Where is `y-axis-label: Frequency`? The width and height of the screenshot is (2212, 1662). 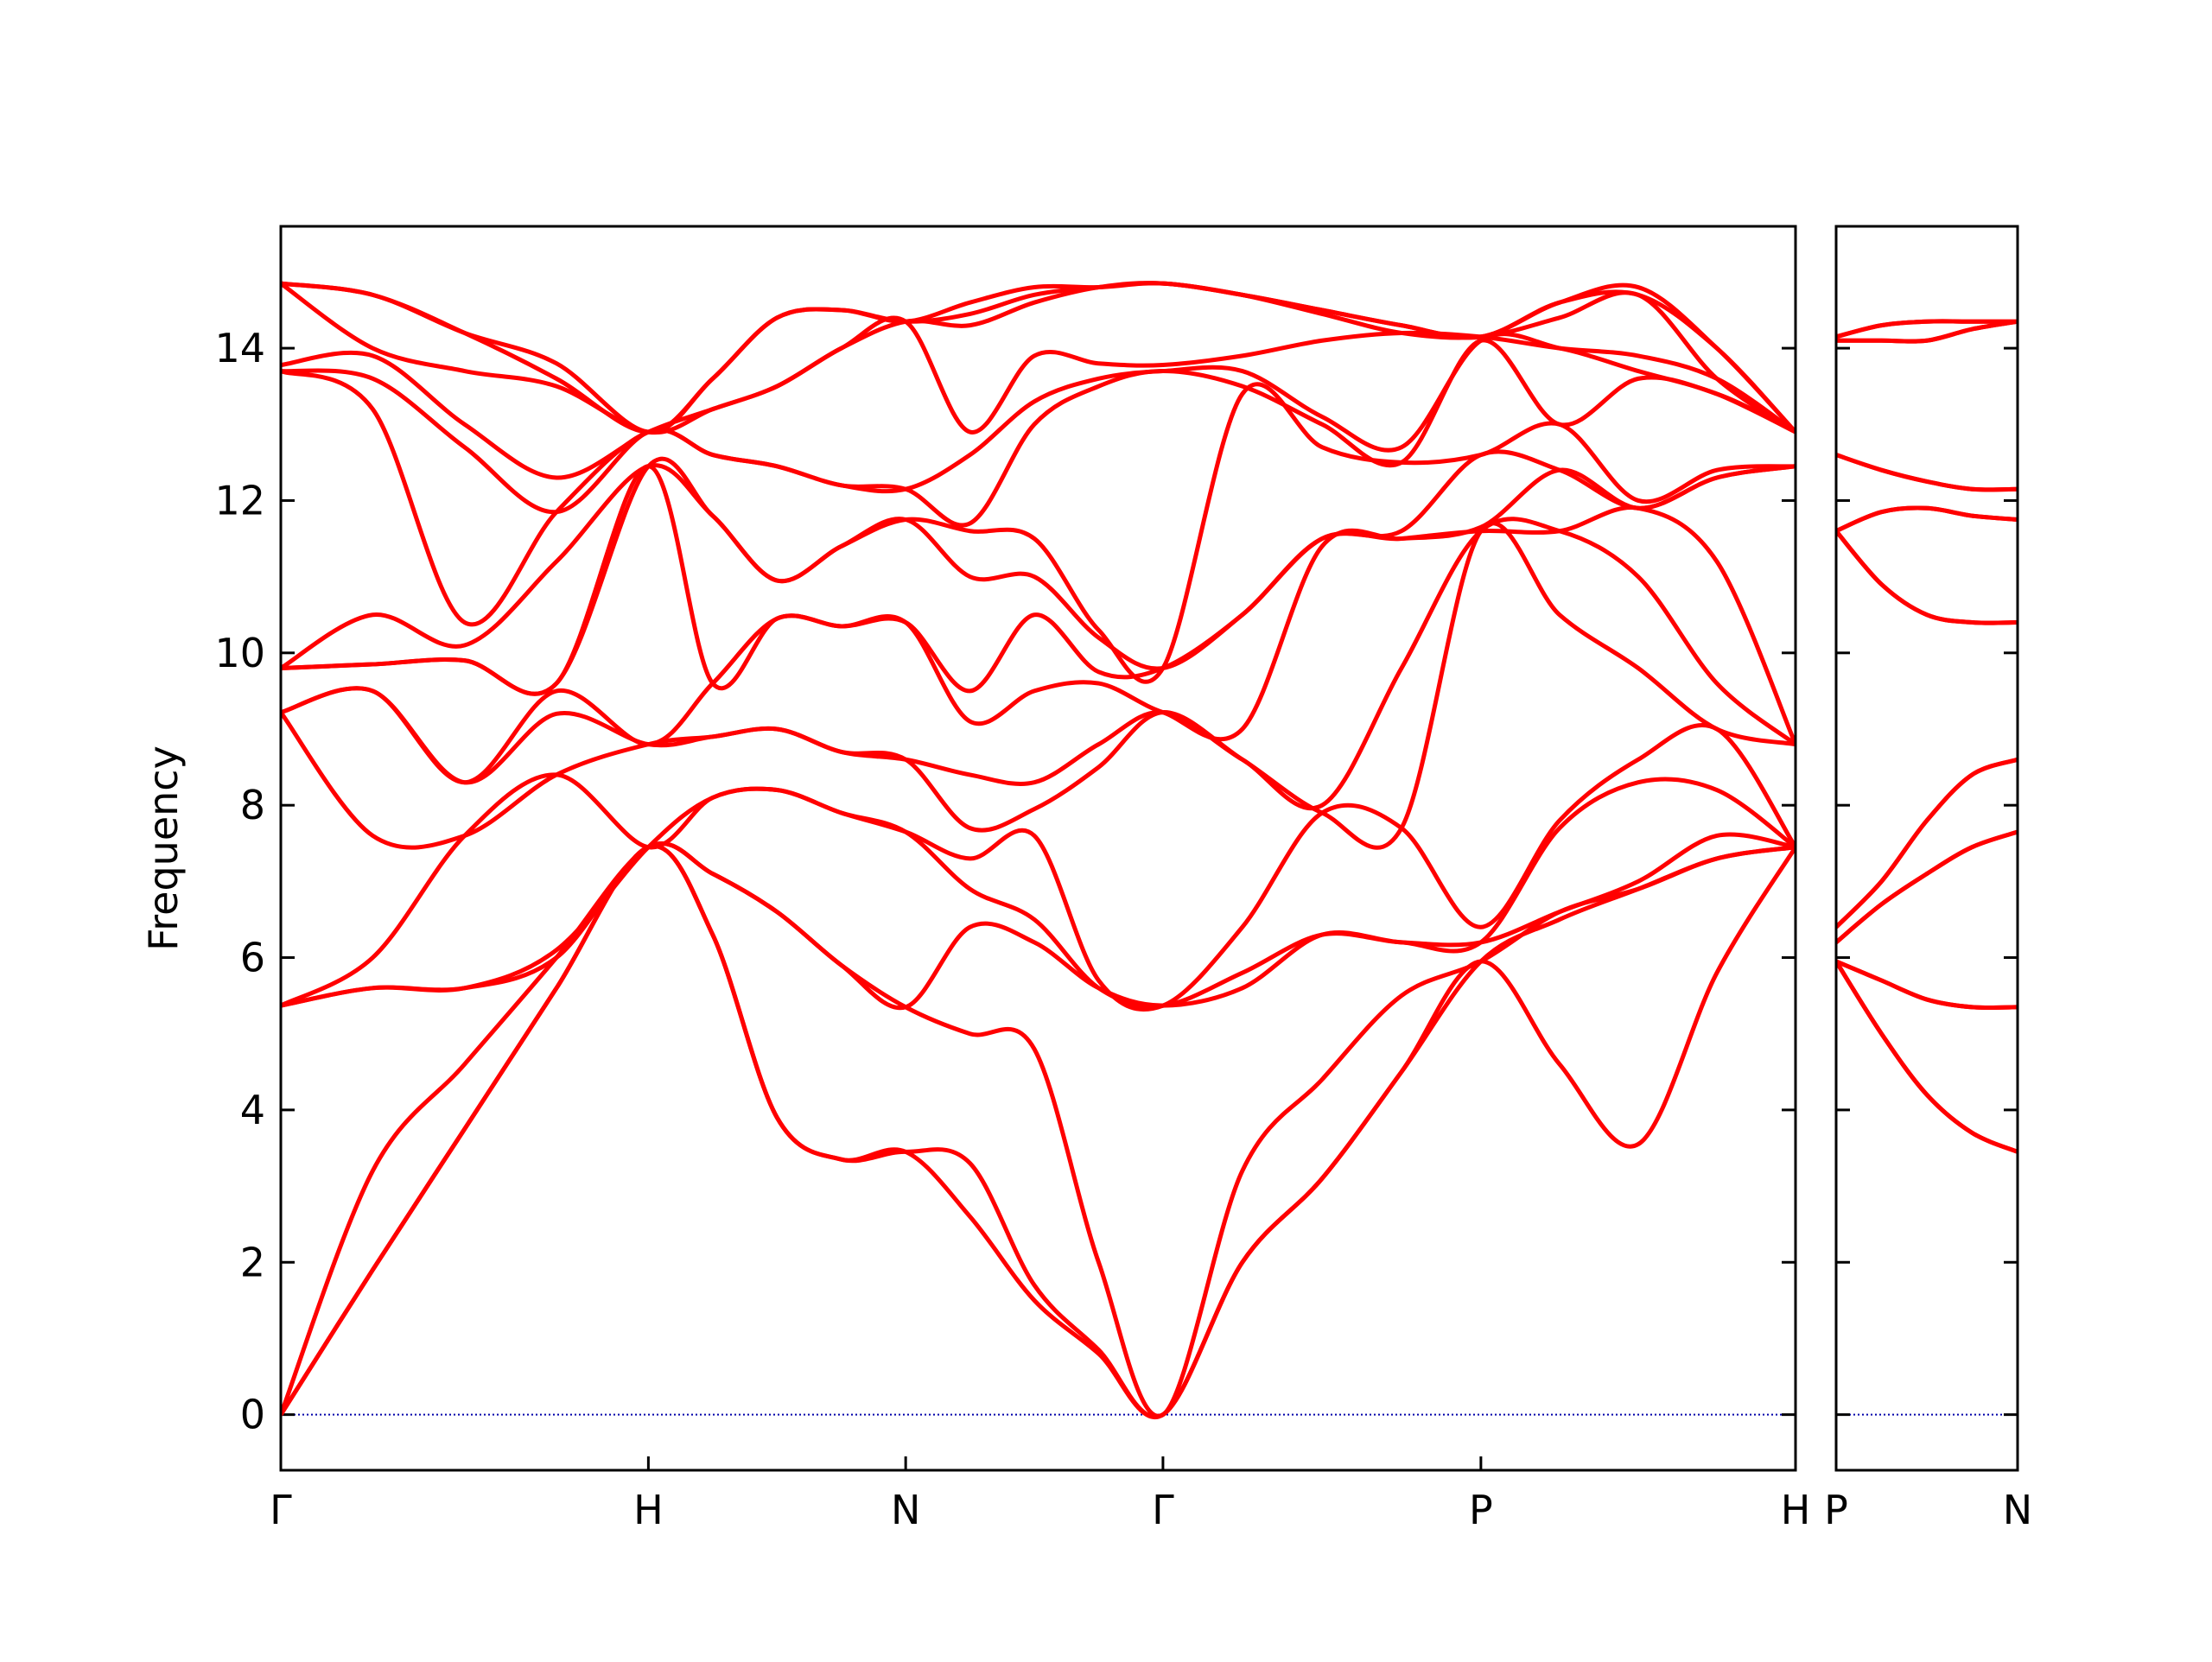 y-axis-label: Frequency is located at coordinates (163, 848).